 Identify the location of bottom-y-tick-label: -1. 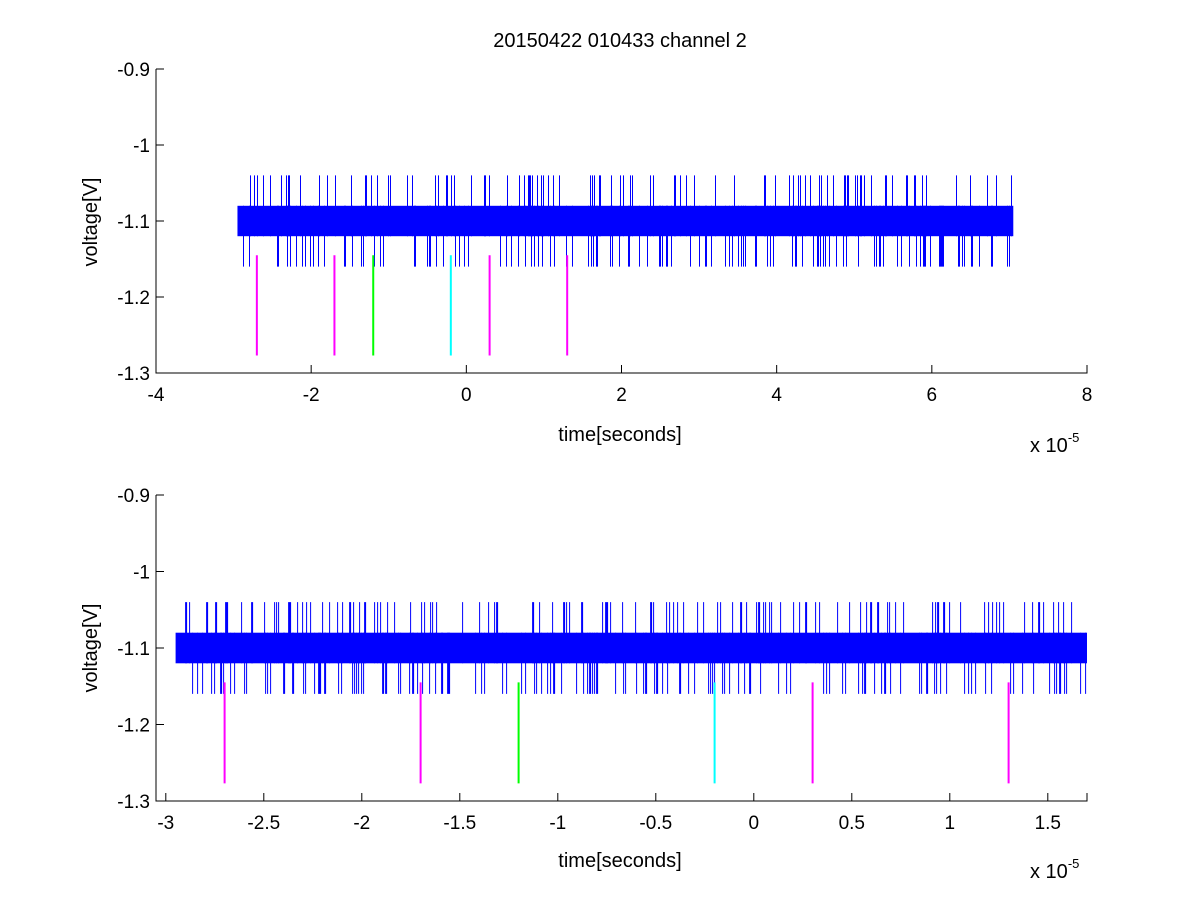
(141, 573).